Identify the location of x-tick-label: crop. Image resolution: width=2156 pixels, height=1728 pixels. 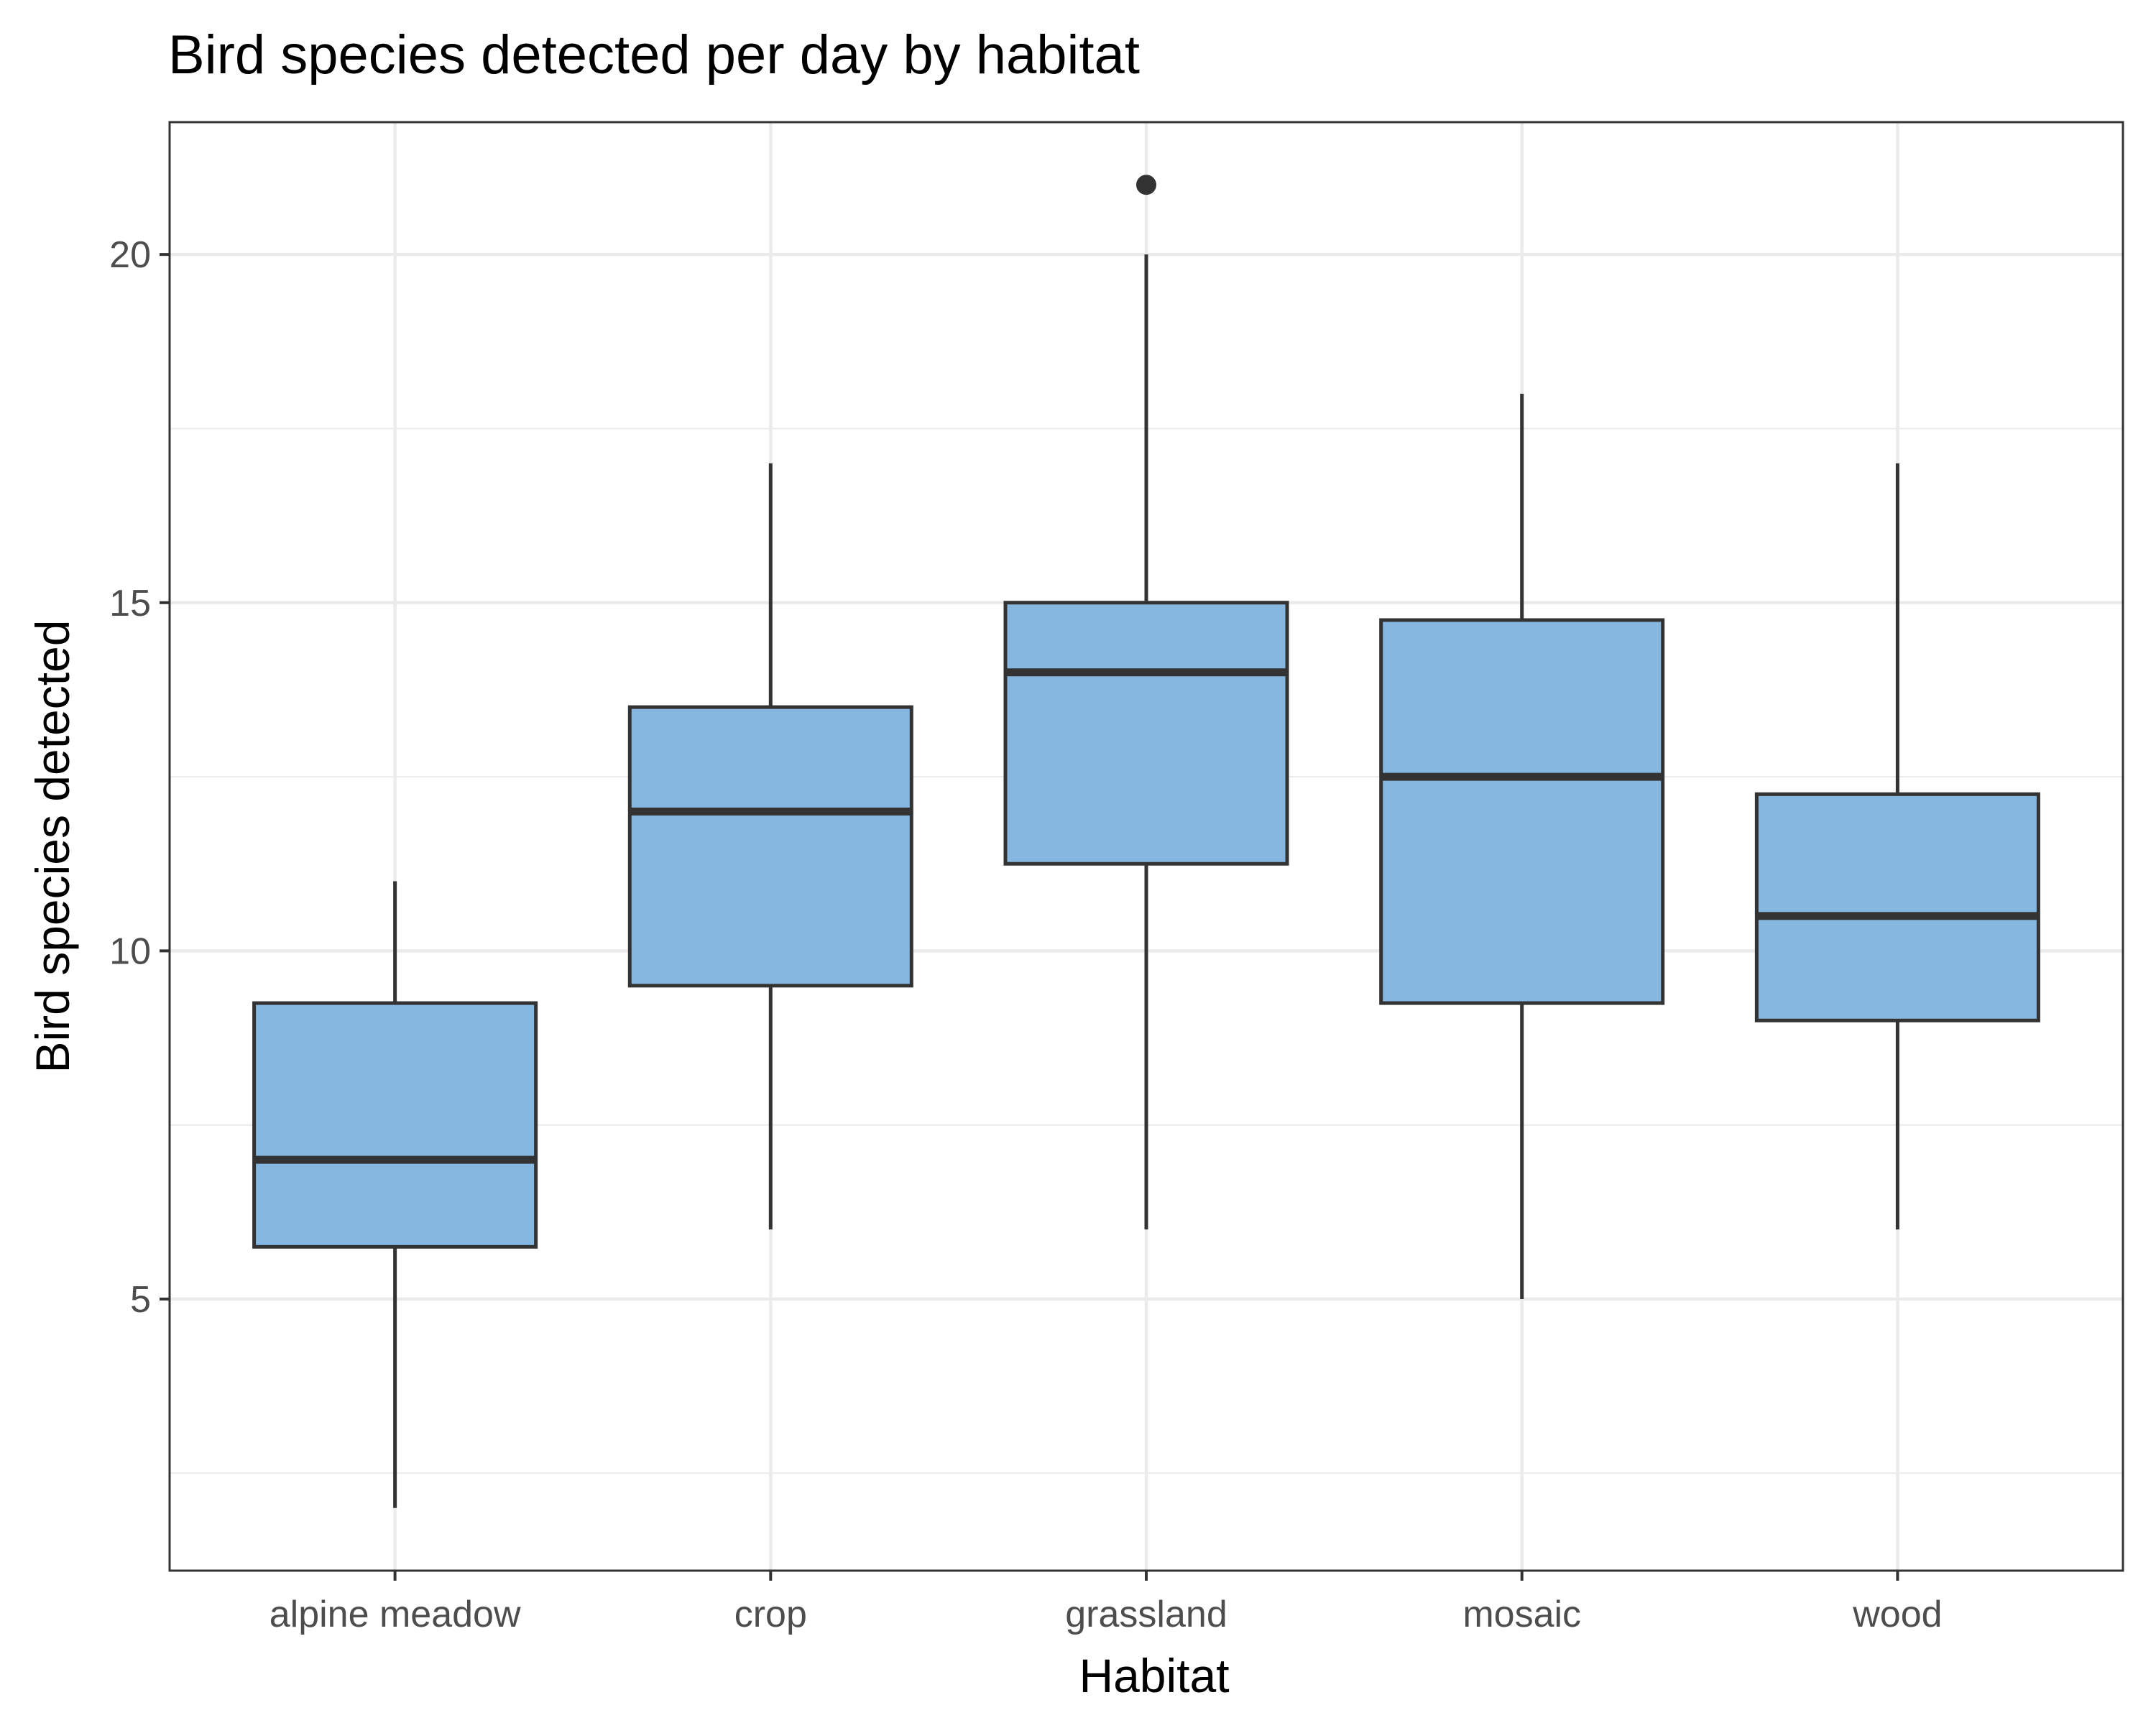
(771, 1614).